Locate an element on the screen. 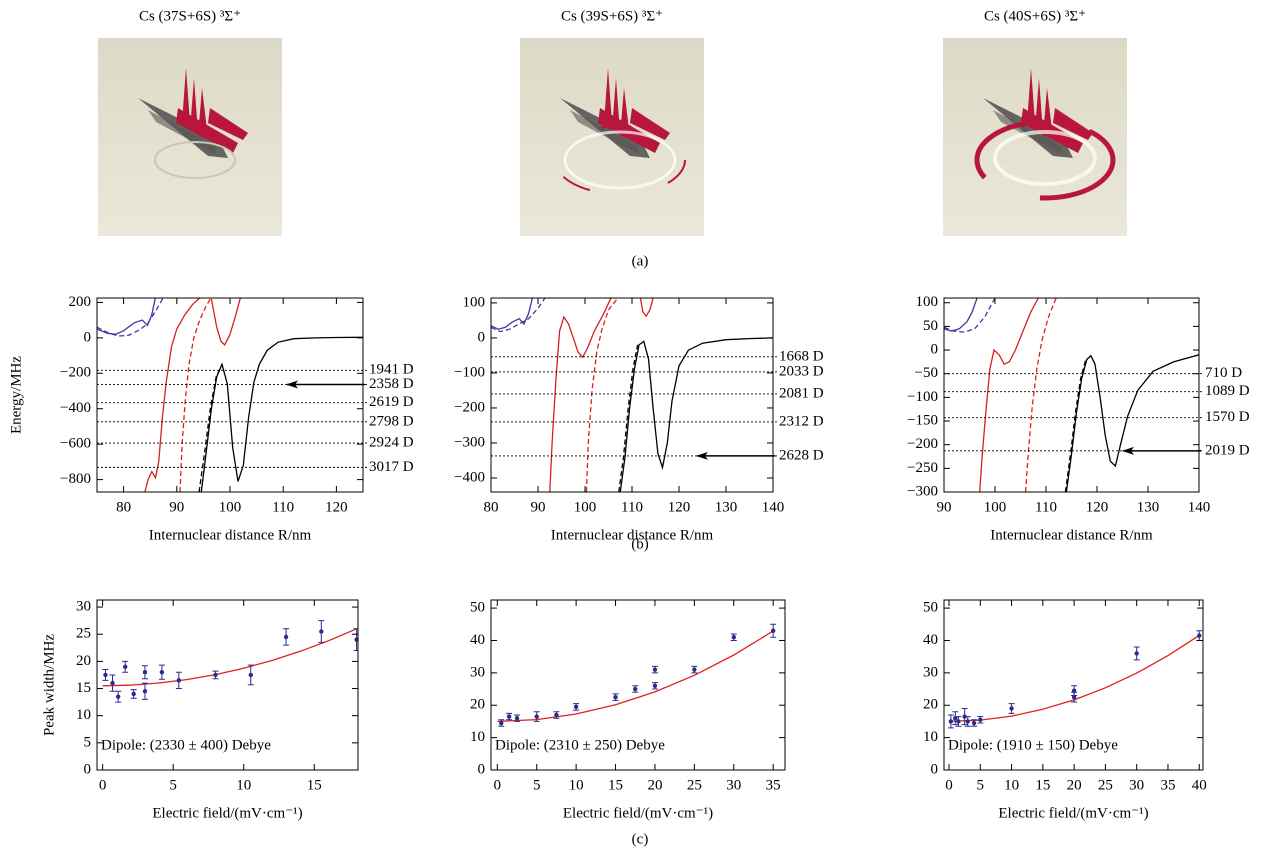 This screenshot has height=857, width=1287. annotation: Dipole: (2330 ± 400) Debye is located at coordinates (186, 745).